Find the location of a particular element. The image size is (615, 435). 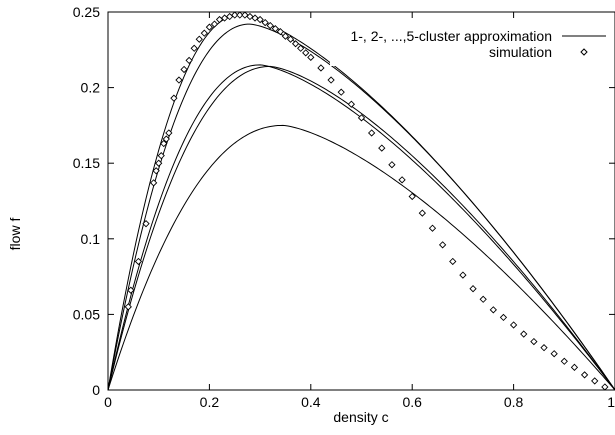

y-tick-label: 0.1 is located at coordinates (91, 239).